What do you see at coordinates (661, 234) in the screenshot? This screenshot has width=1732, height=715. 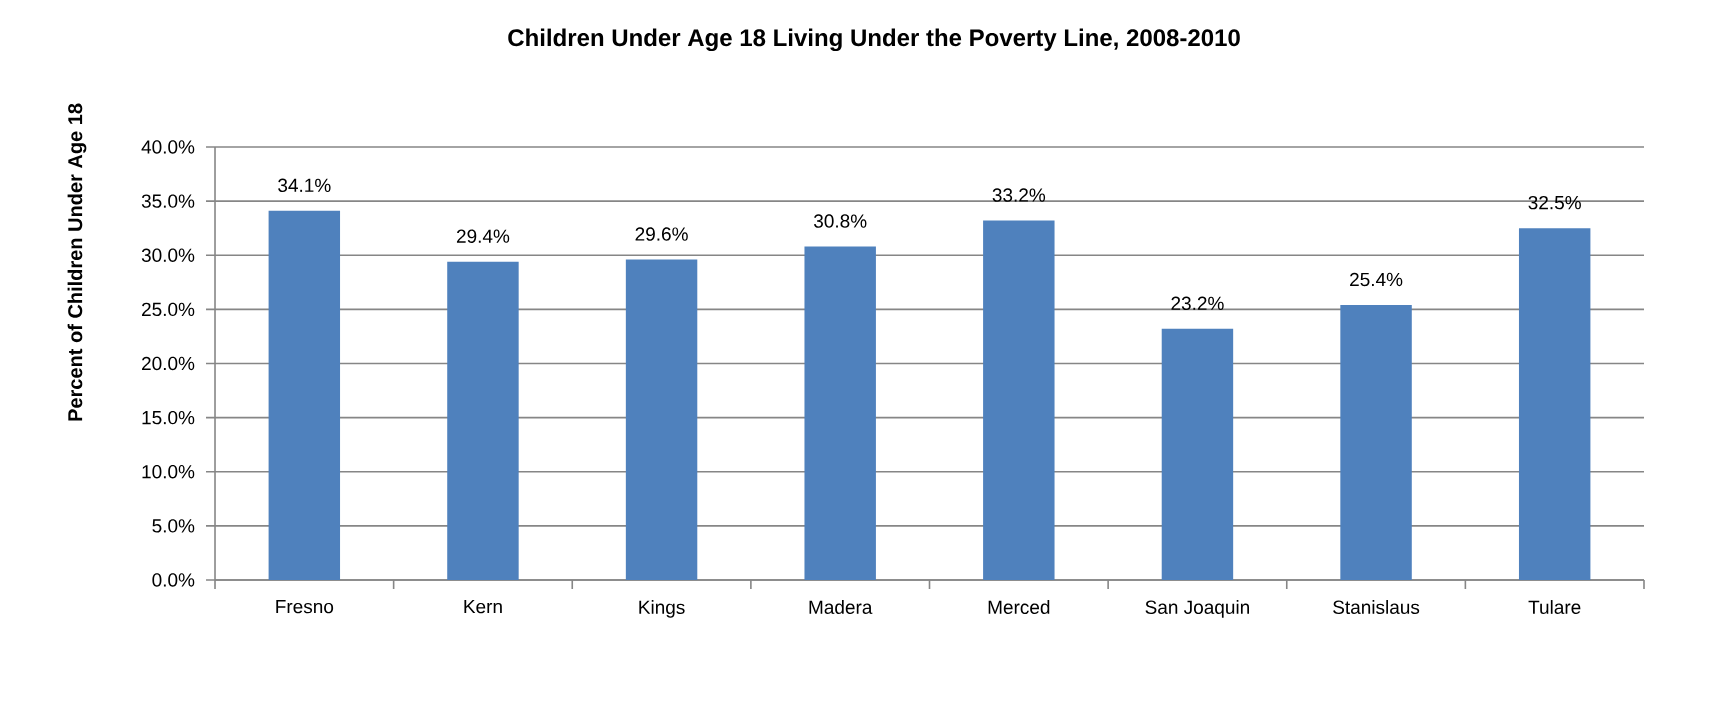 I see `data-label: 29.6%` at bounding box center [661, 234].